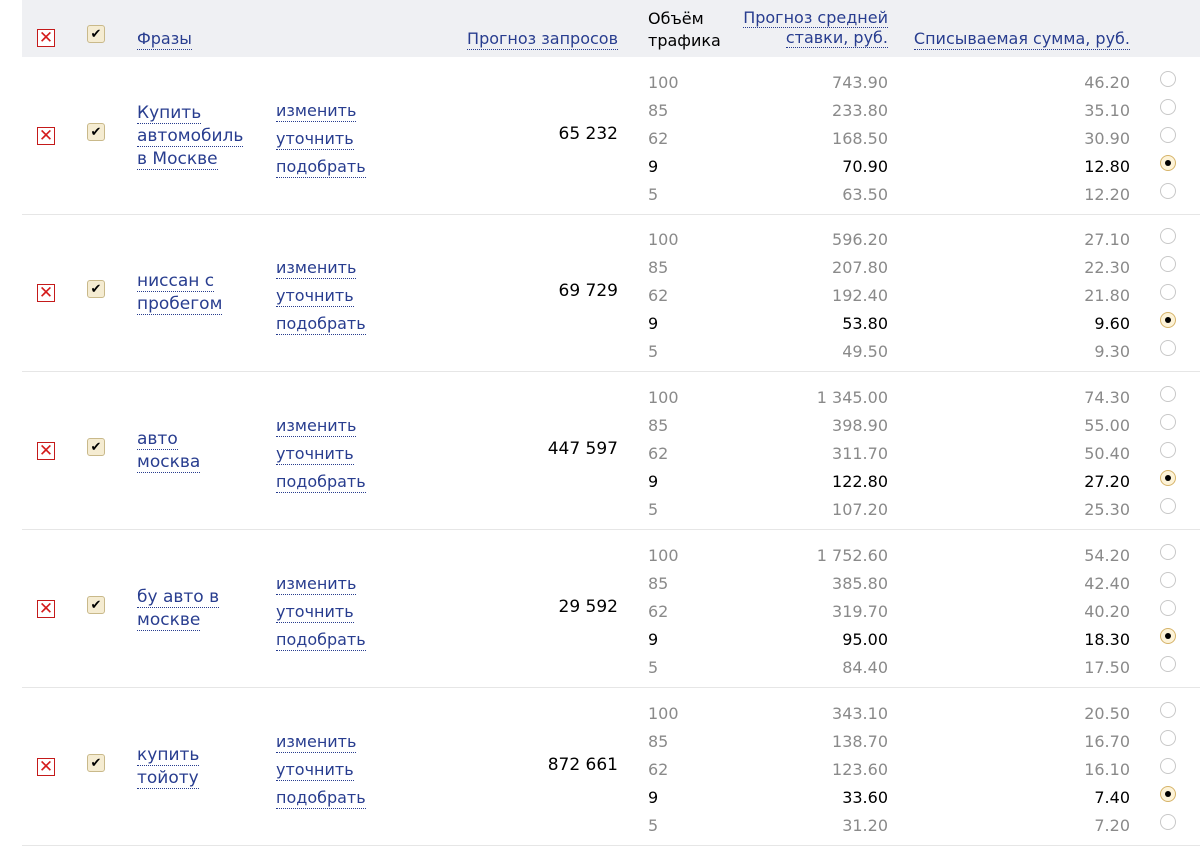 Image resolution: width=1200 pixels, height=851 pixels. I want to click on phrase-line: Купить, so click(169, 113).